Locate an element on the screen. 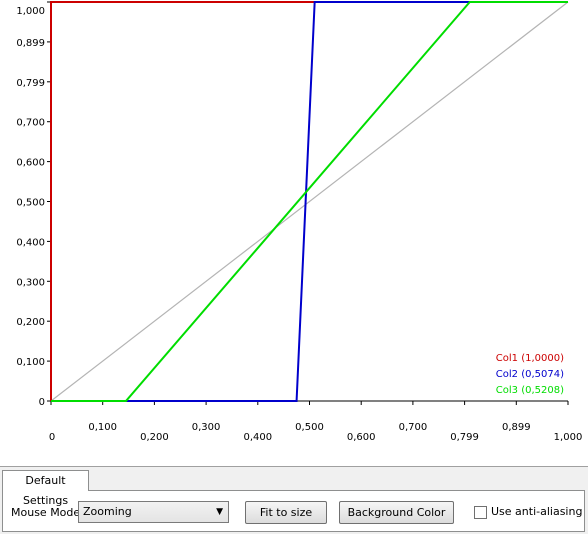 The width and height of the screenshot is (588, 534). mouse-mode-select: Zooming ▼ is located at coordinates (153, 512).